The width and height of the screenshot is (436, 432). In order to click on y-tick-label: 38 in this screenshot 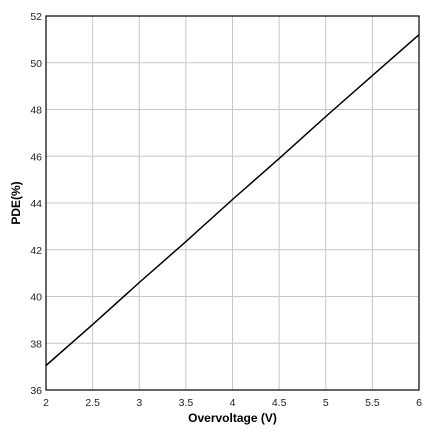, I will do `click(36, 344)`.